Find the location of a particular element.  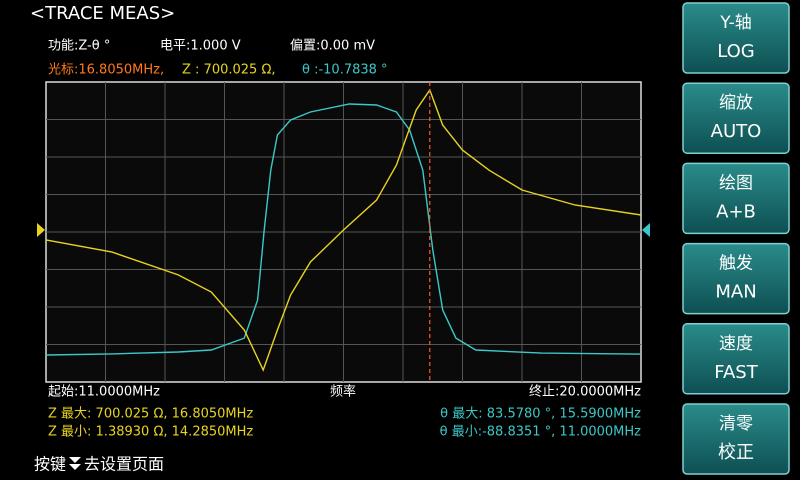

softkey-value: 校正 is located at coordinates (736, 452).